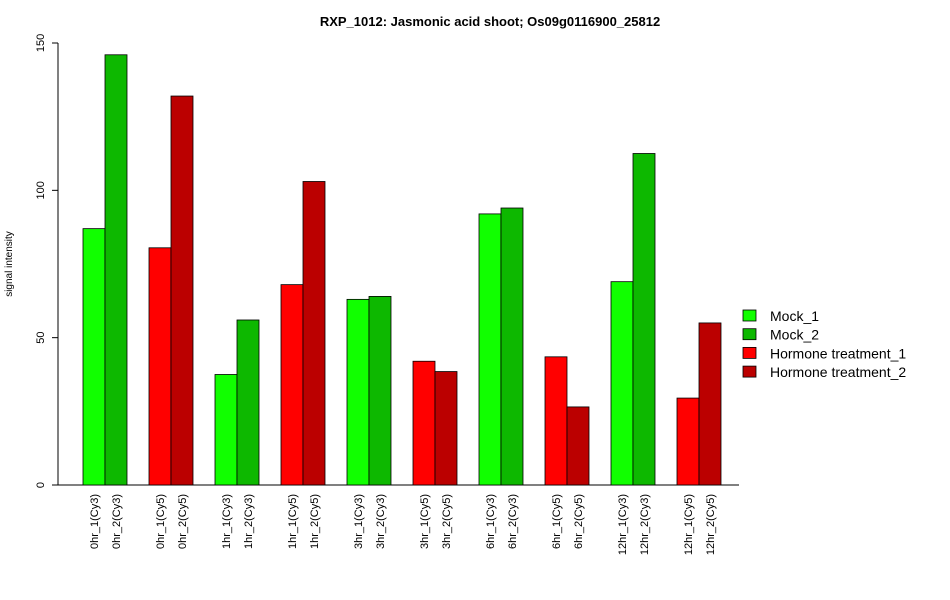  What do you see at coordinates (579, 521) in the screenshot?
I see `x-tick-label: 6hr_2(Cy5)` at bounding box center [579, 521].